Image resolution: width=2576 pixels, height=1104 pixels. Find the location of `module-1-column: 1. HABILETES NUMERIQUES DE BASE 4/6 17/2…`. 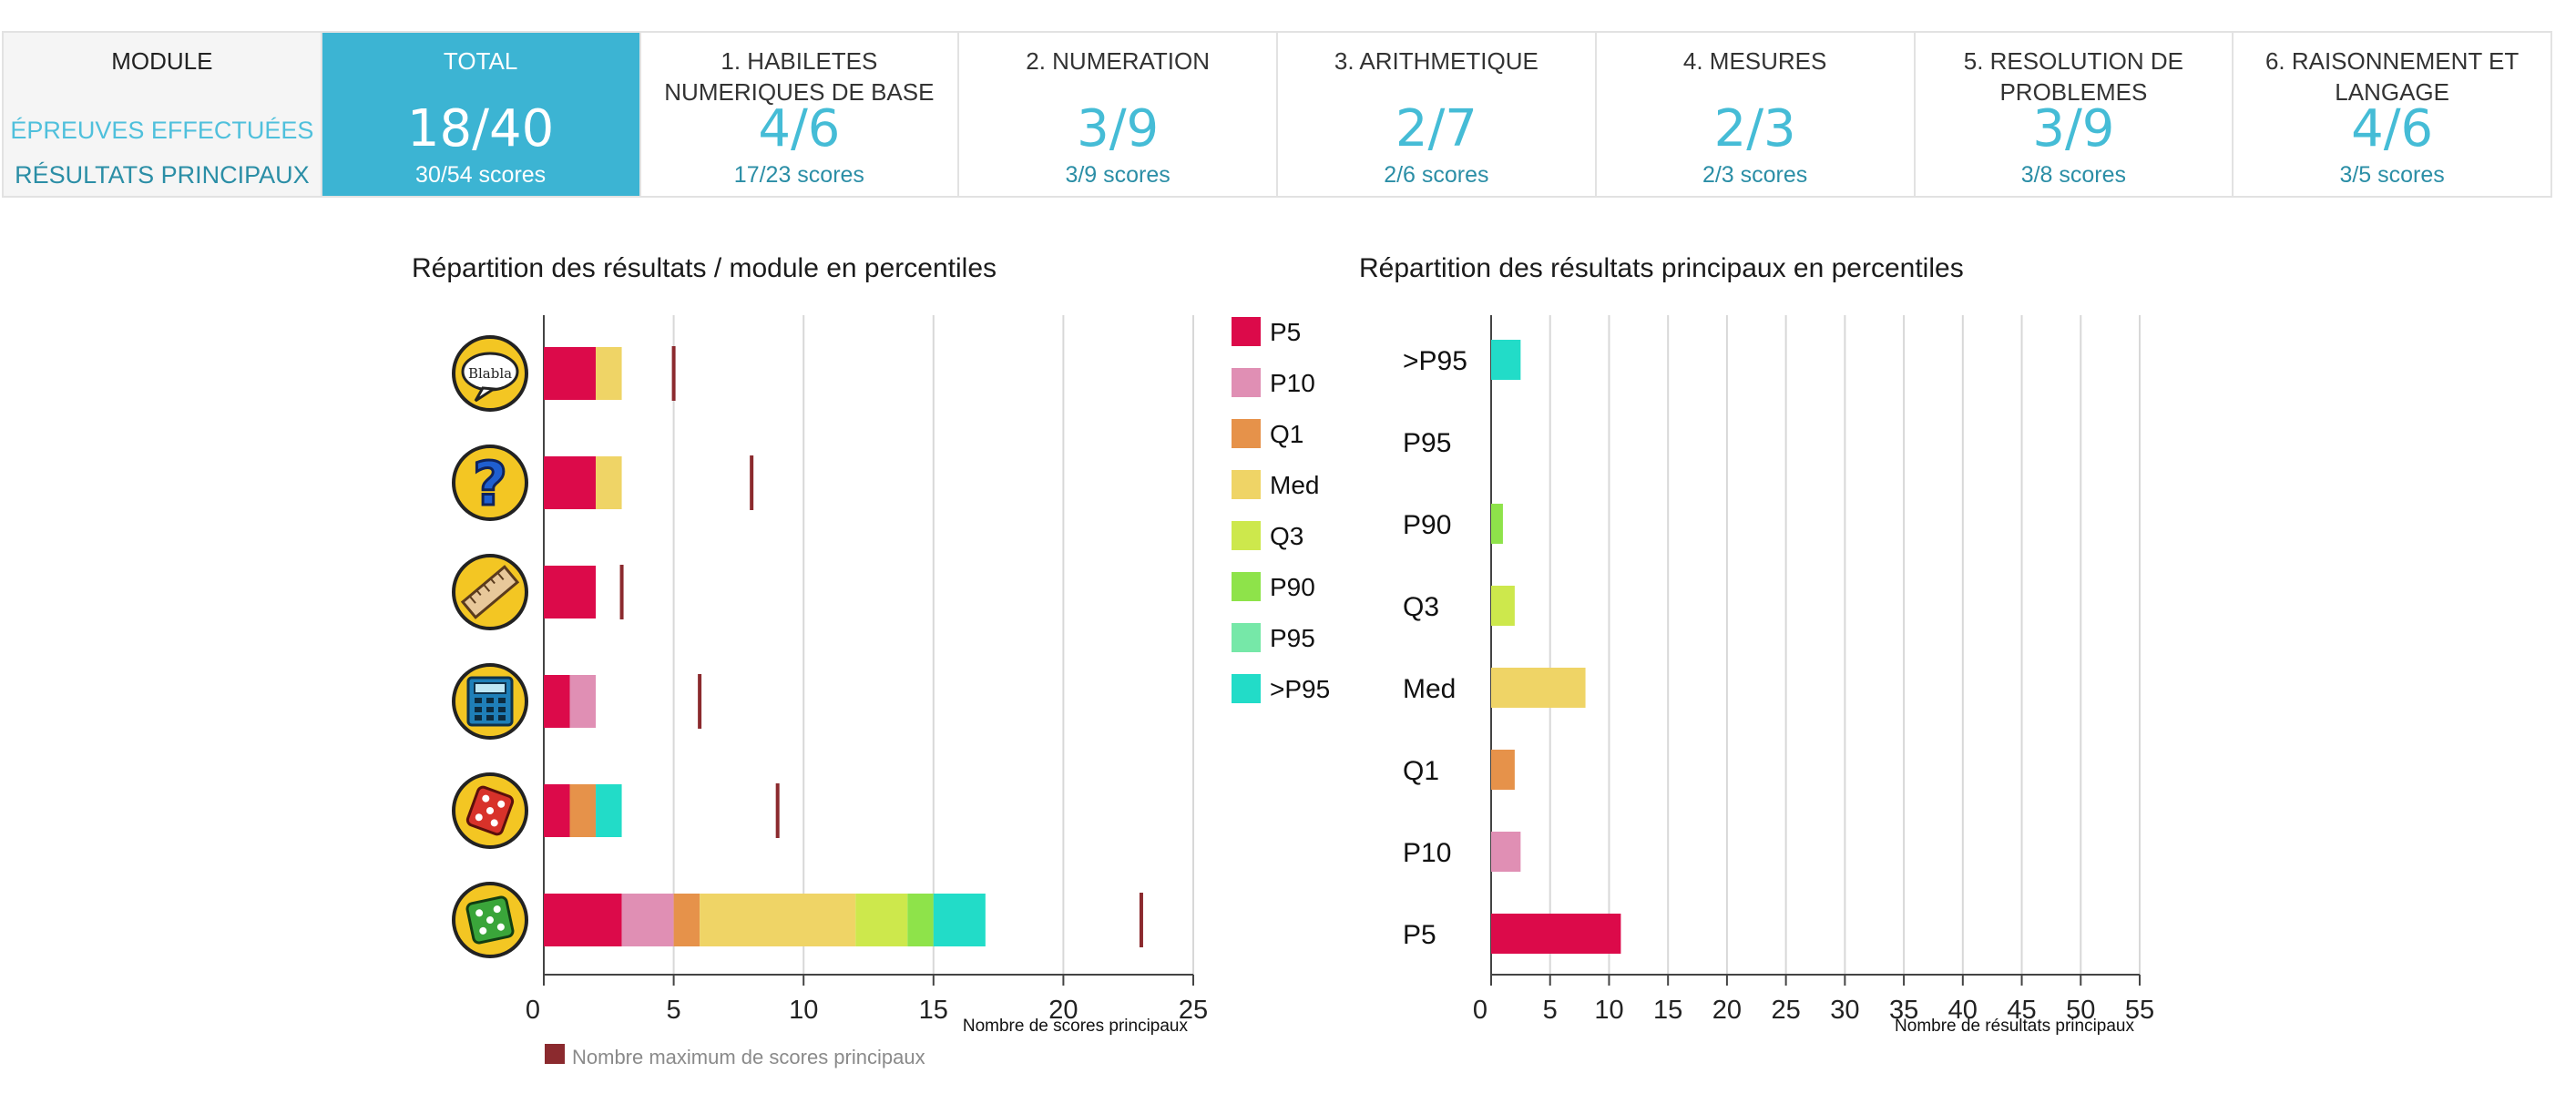

module-1-column: 1. HABILETES NUMERIQUES DE BASE 4/6 17/2… is located at coordinates (800, 114).